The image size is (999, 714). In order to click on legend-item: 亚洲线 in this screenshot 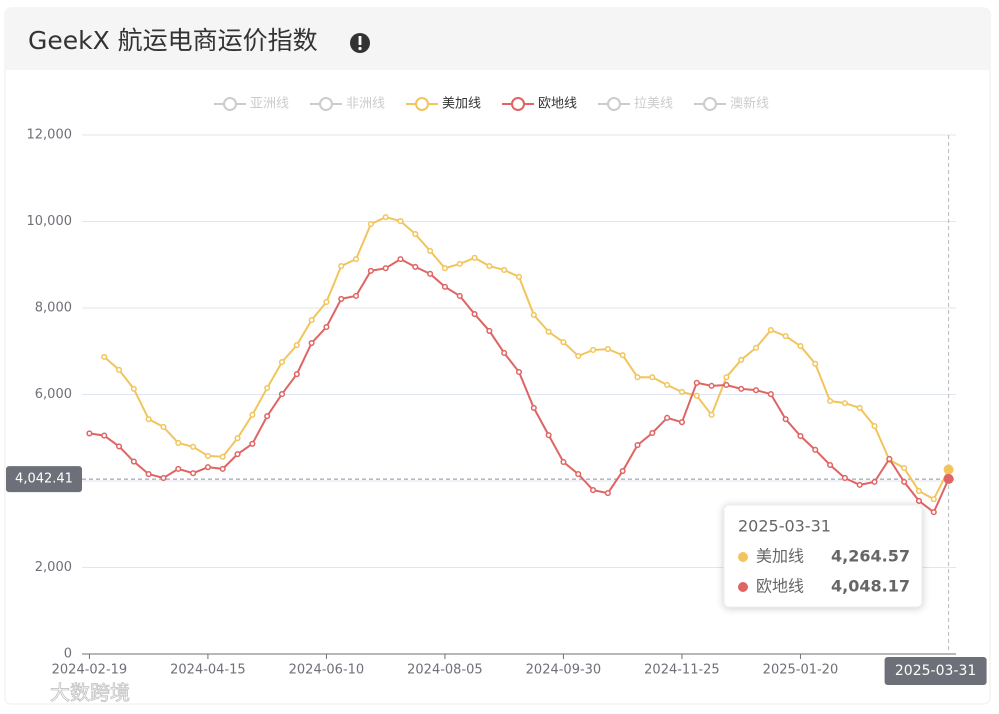, I will do `click(251, 104)`.